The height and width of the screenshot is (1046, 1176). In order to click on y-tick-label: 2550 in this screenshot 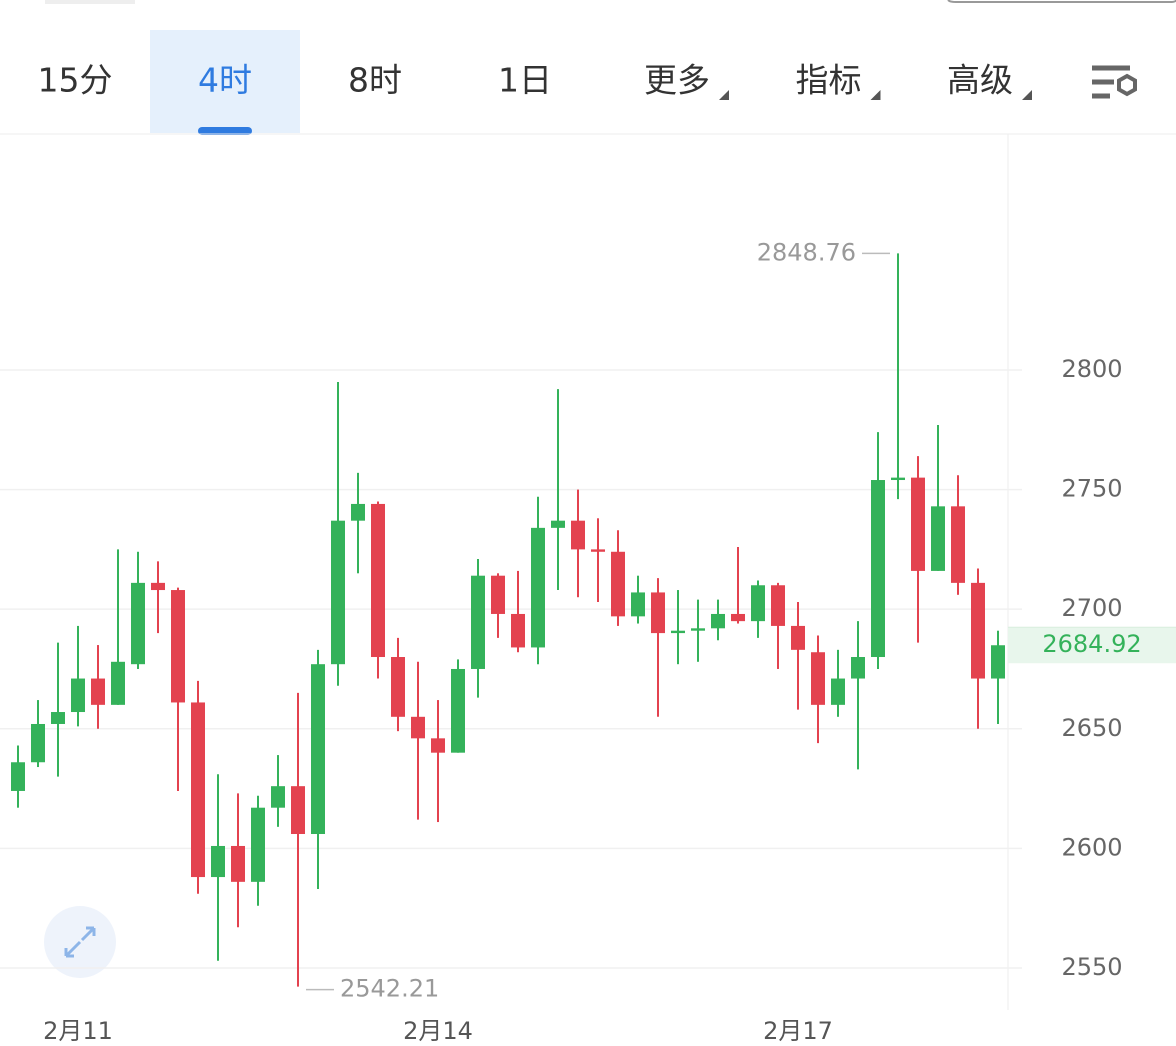, I will do `click(1091, 967)`.